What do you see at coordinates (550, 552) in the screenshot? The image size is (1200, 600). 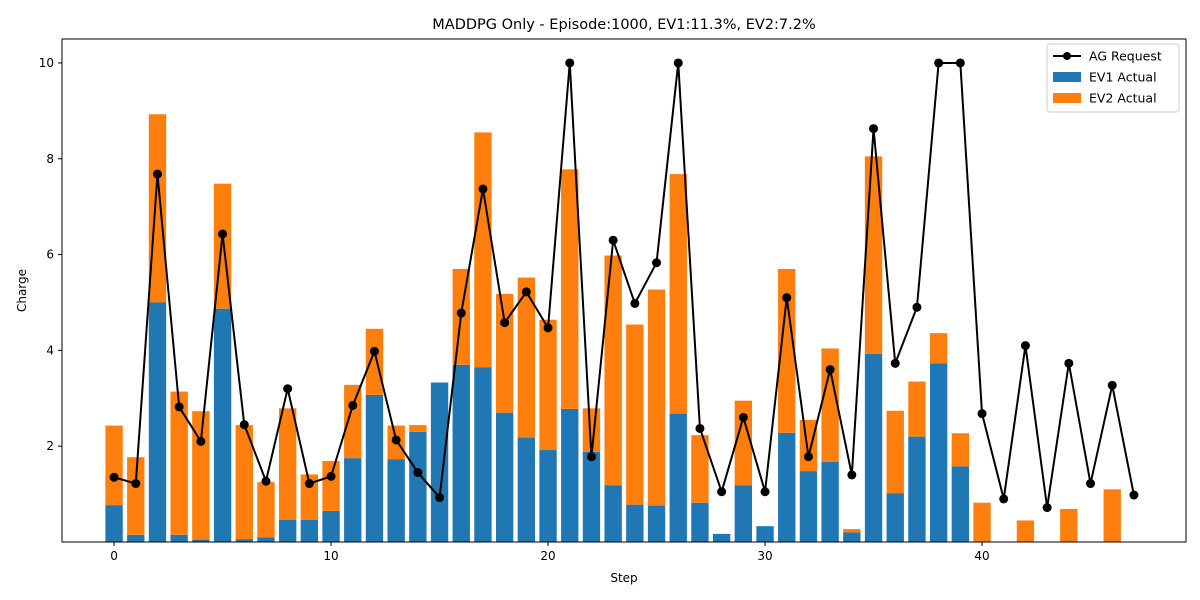 I see `x-axis-ticks: 0 10 20 30 40` at bounding box center [550, 552].